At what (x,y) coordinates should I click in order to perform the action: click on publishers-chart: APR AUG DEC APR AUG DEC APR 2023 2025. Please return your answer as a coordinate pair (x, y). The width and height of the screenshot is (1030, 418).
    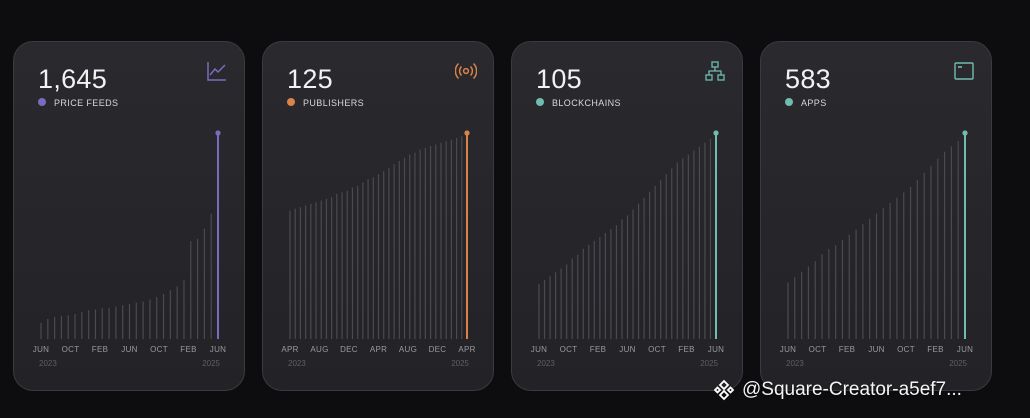
    Looking at the image, I should click on (378, 249).